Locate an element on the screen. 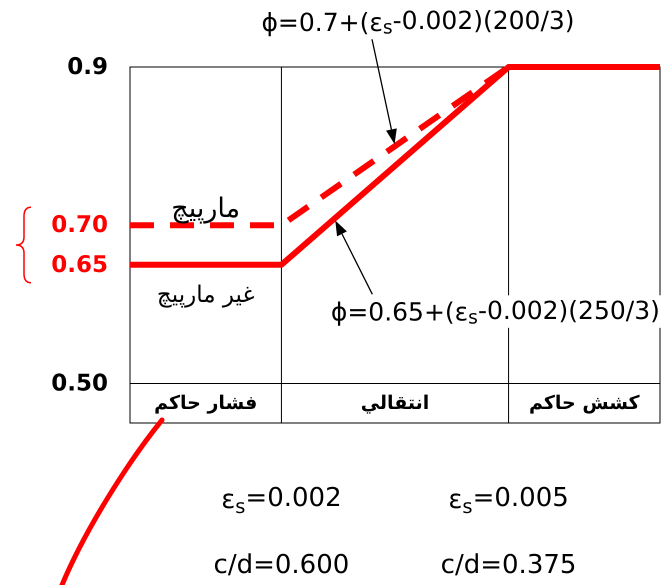 The height and width of the screenshot is (585, 666). y-tick-label: 0.9 is located at coordinates (87, 67).